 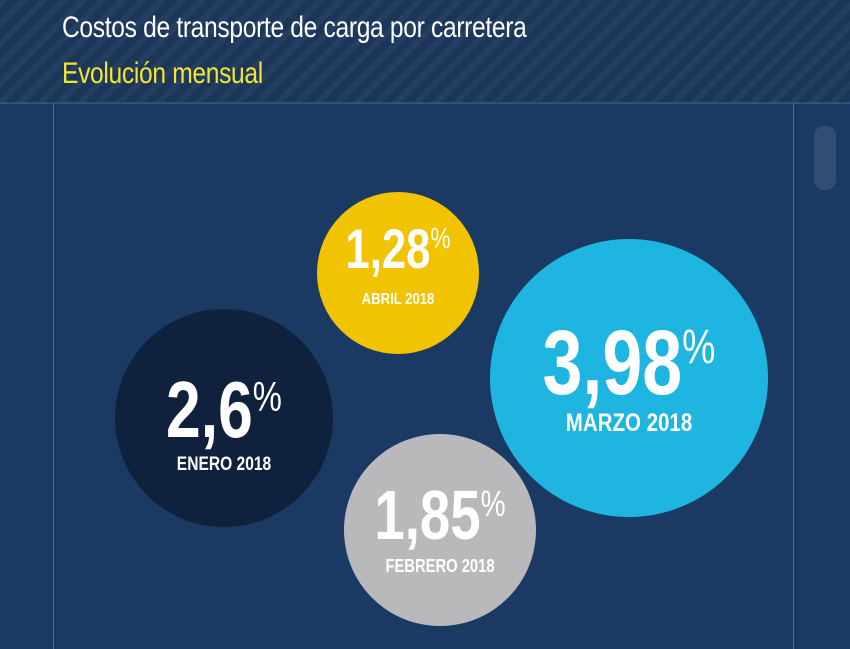 I want to click on page-subtitle: Evolución mensual, so click(x=162, y=73).